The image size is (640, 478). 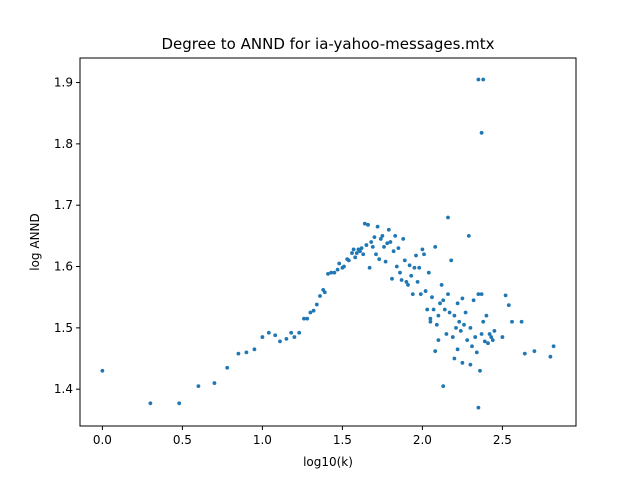 What do you see at coordinates (262, 440) in the screenshot?
I see `x-tick-label: 1.0` at bounding box center [262, 440].